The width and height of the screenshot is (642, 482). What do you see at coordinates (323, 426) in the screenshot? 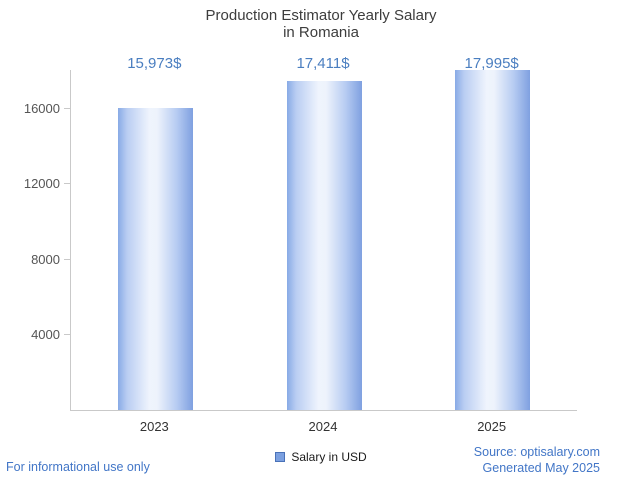
I see `x-tick-label: 2024` at bounding box center [323, 426].